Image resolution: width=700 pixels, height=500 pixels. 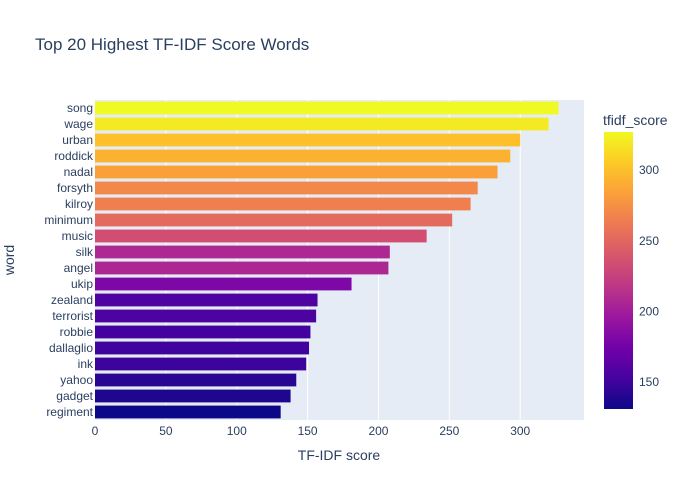 What do you see at coordinates (649, 382) in the screenshot?
I see `colorbar-tick-label: 150` at bounding box center [649, 382].